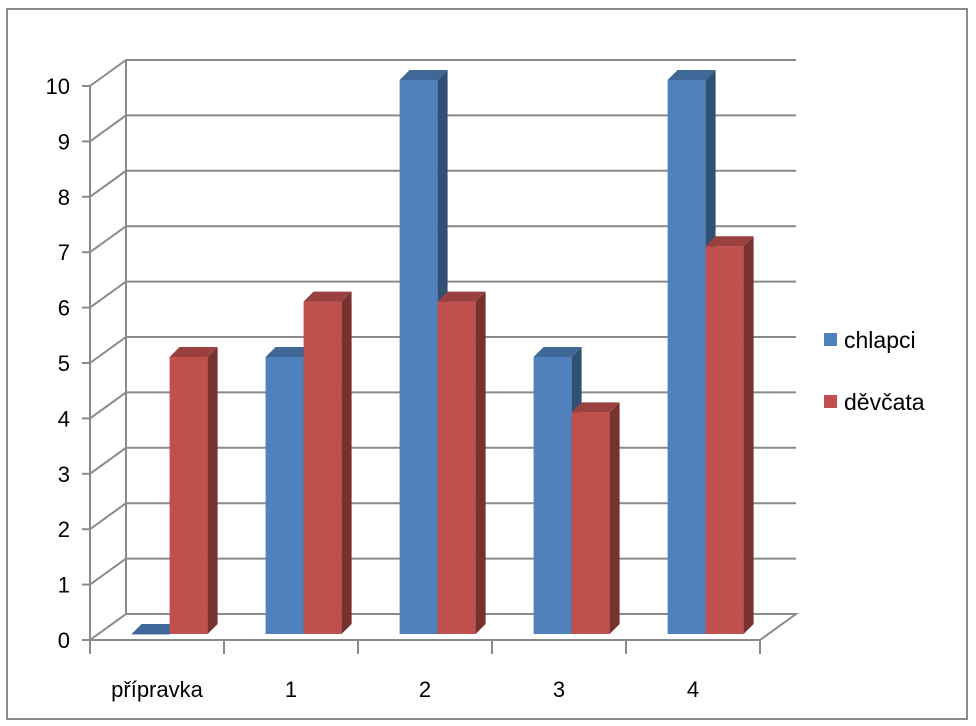 The image size is (976, 726). I want to click on y-axis: 0 1 2 3 4 5 6 7 8 9 10, so click(68, 363).